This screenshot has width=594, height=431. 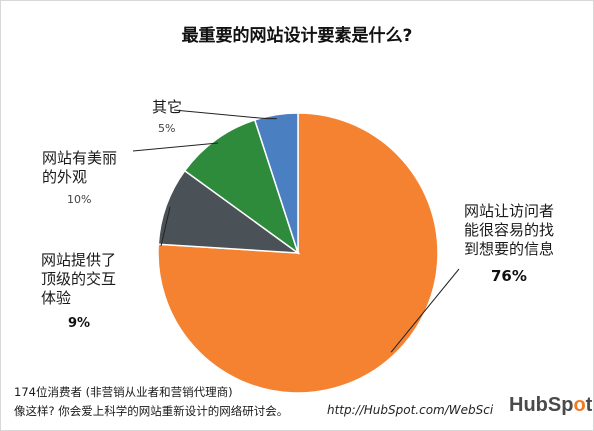 What do you see at coordinates (79, 323) in the screenshot?
I see `slice-value-interaction: 9%` at bounding box center [79, 323].